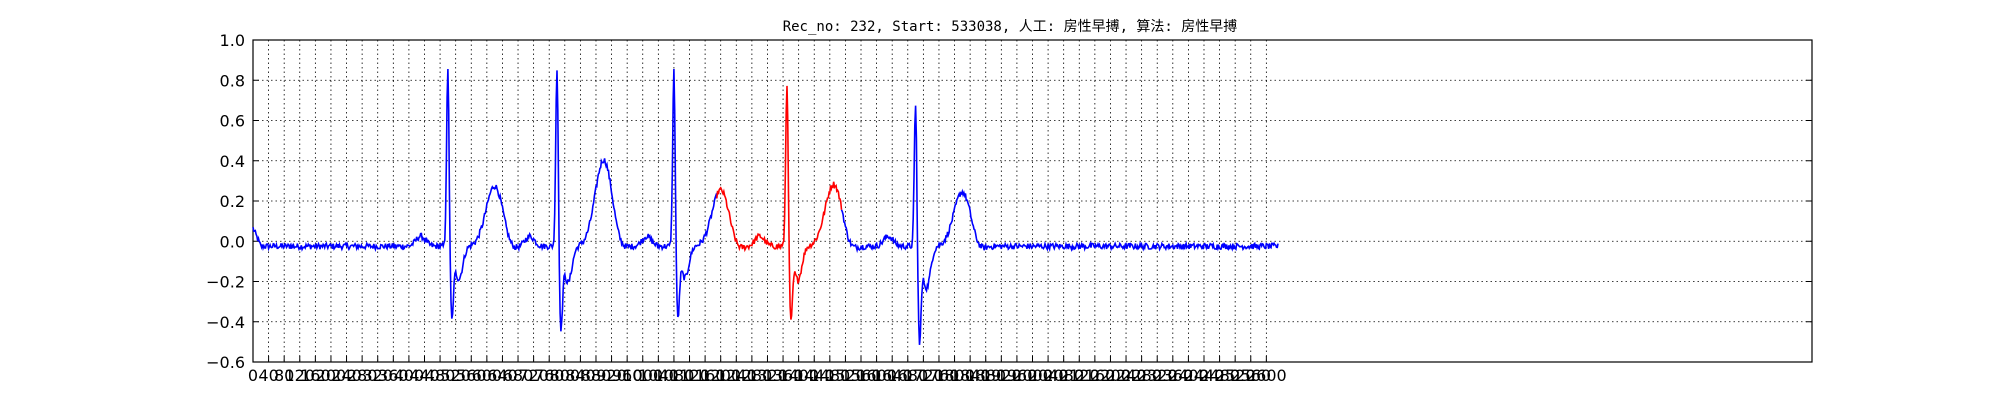 Image resolution: width=2000 pixels, height=405 pixels. Describe the element at coordinates (580, 375) in the screenshot. I see `x-tick-label: 840` at that location.